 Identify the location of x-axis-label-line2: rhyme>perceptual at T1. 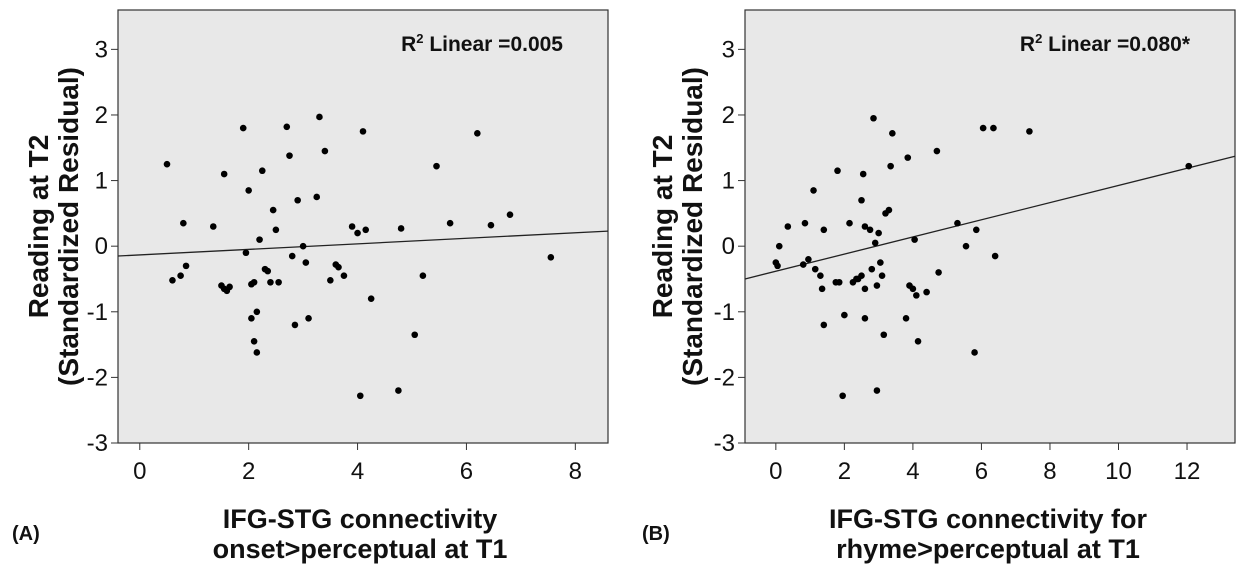
(988, 549).